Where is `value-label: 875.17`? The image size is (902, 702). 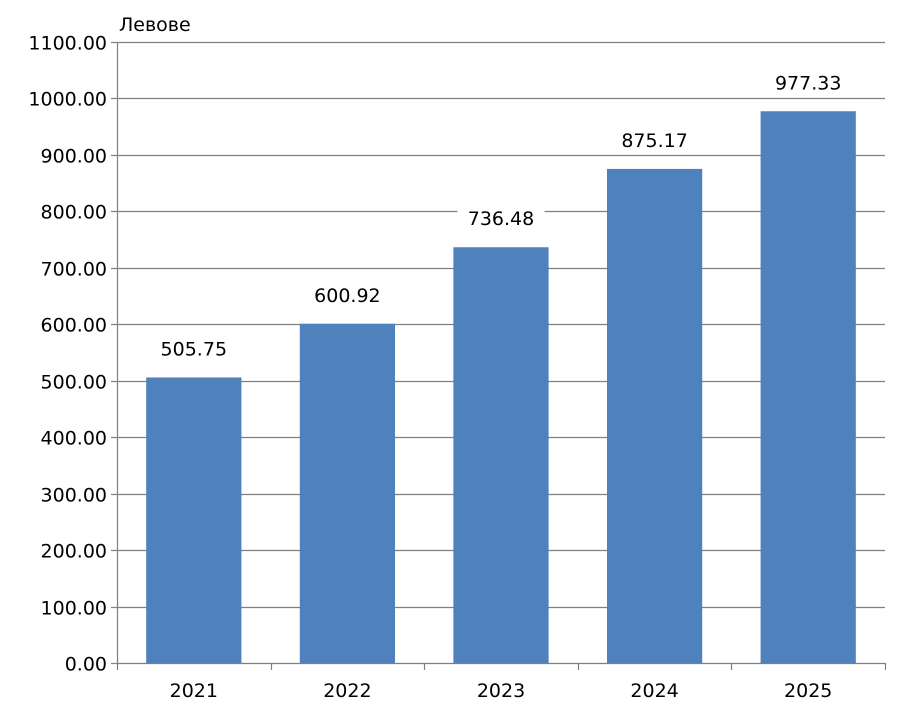 value-label: 875.17 is located at coordinates (654, 141).